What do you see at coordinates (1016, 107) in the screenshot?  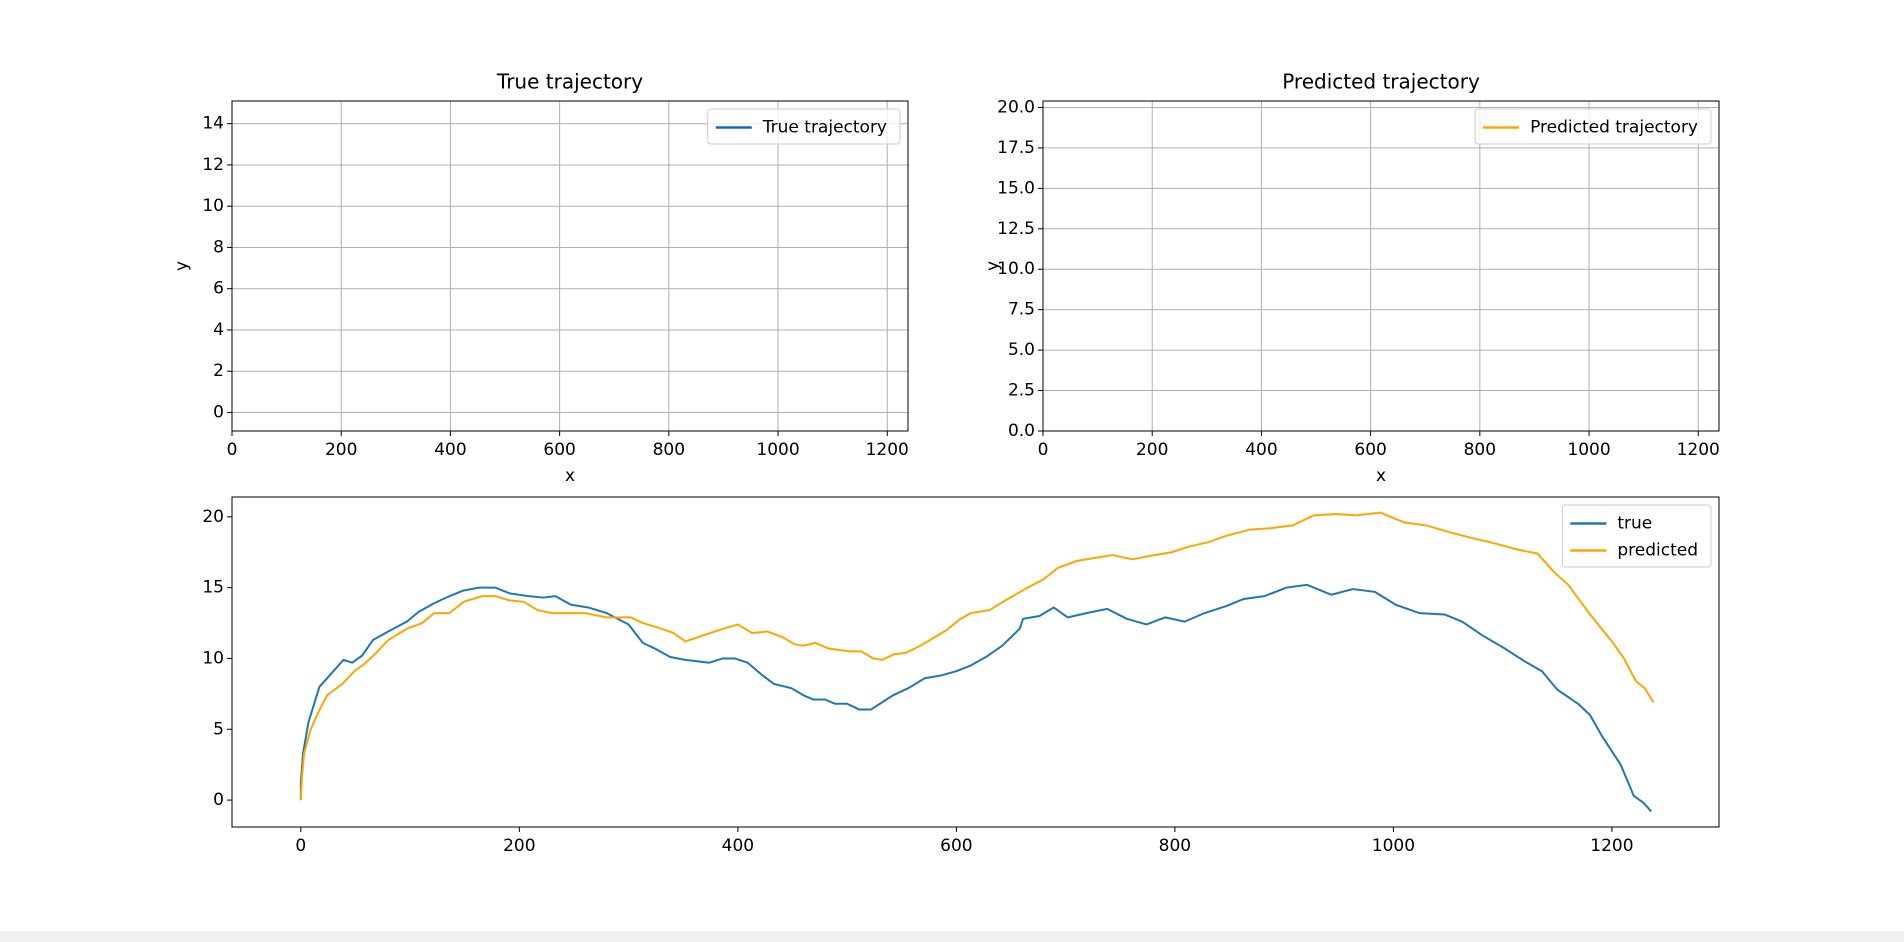 I see `y-tick-label: 20.0` at bounding box center [1016, 107].